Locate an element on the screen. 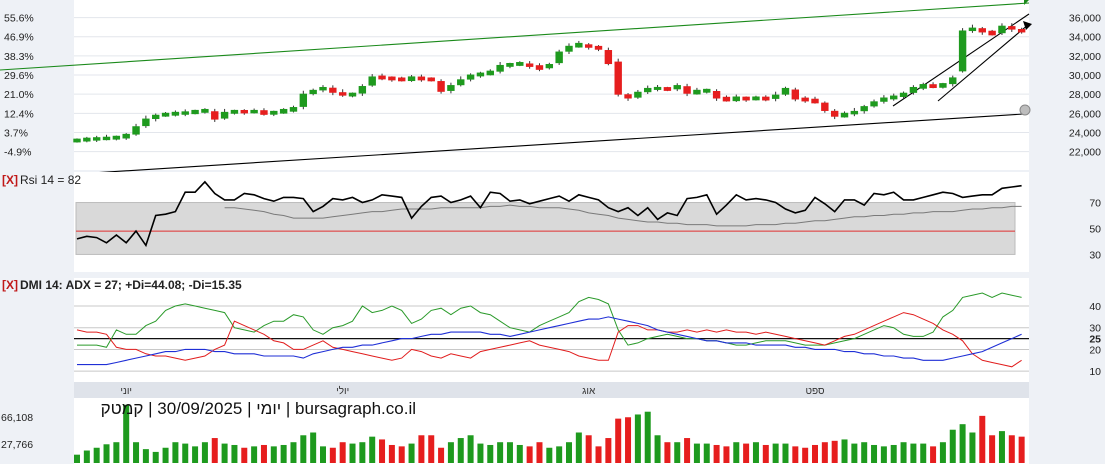  rsi-line is located at coordinates (549, 214).